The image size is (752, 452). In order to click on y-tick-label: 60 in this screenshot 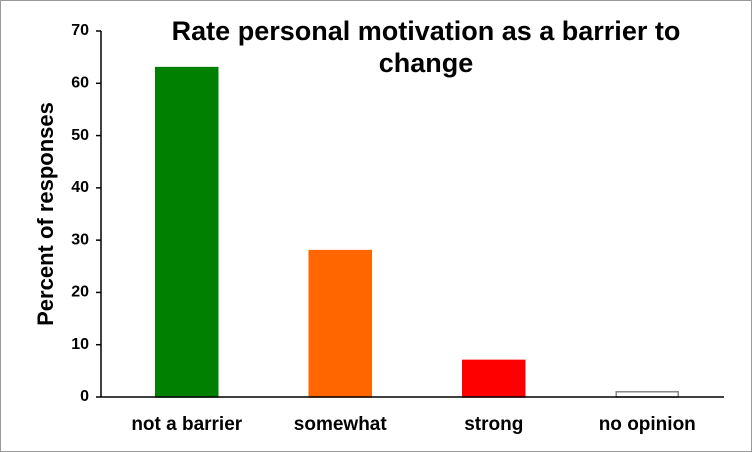, I will do `click(80, 83)`.